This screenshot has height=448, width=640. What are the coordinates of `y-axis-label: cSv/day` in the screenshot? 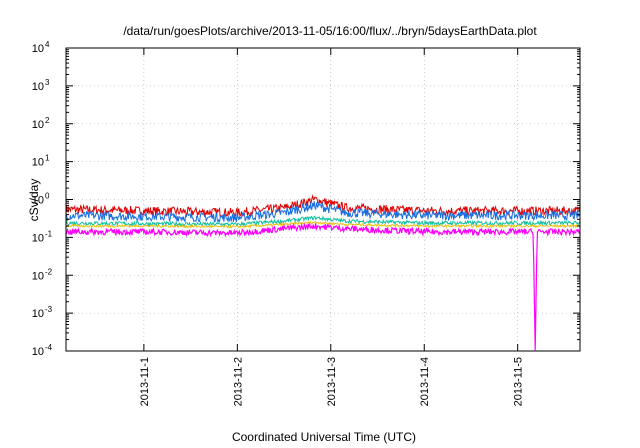 It's located at (34, 200).